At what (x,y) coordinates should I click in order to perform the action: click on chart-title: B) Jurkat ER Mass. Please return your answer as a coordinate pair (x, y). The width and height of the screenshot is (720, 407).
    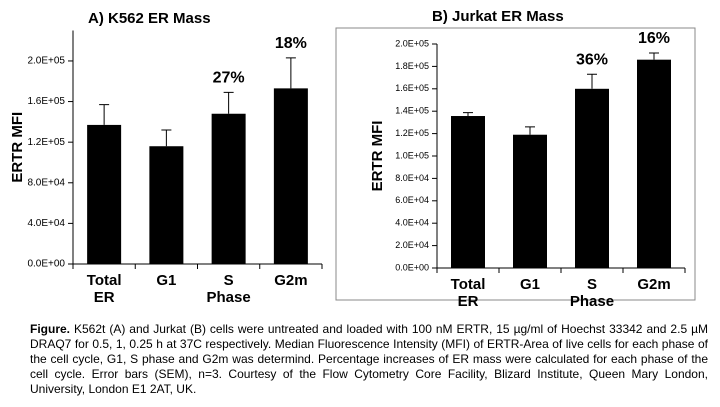
    Looking at the image, I should click on (498, 16).